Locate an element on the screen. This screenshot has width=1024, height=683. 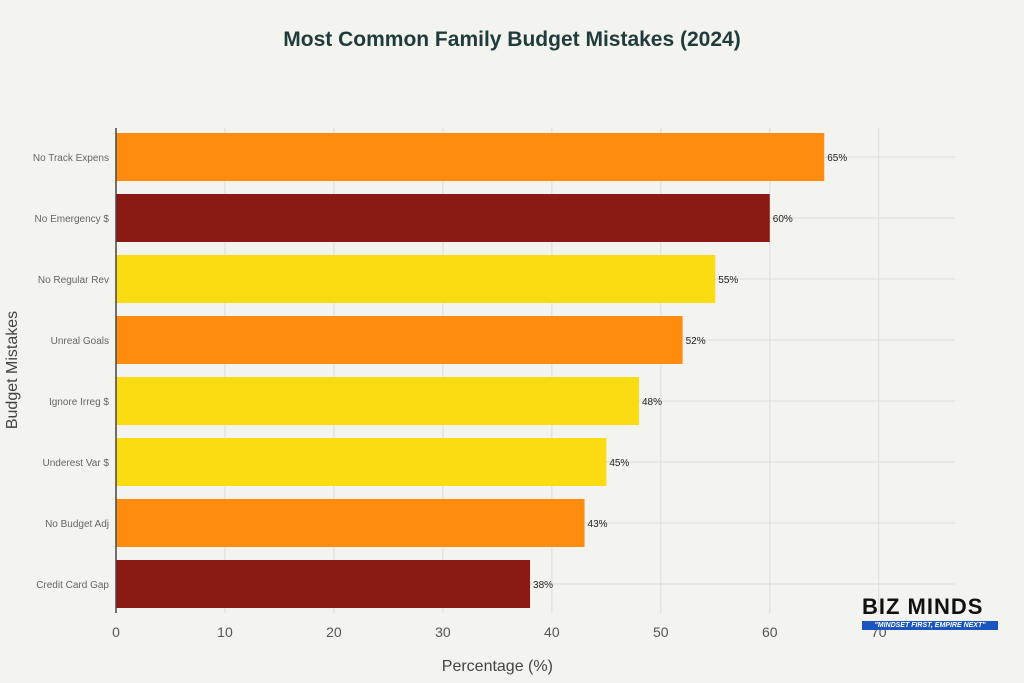
y-tick-label: Unreal Goals is located at coordinates (80, 341).